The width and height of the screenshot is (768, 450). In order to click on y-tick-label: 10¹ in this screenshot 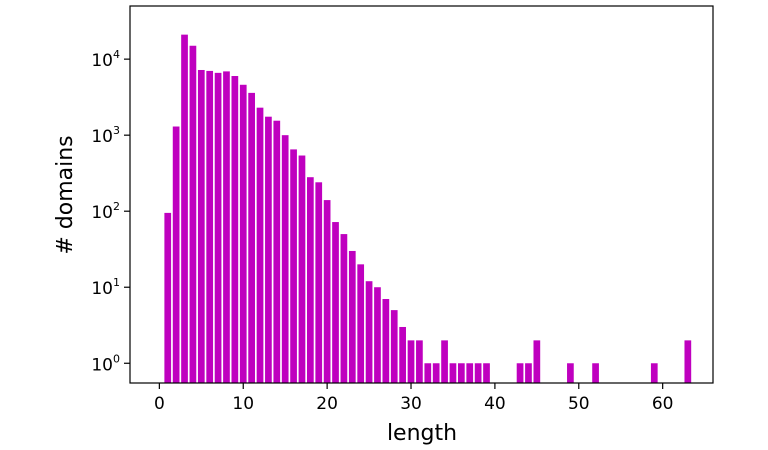, I will do `click(105, 287)`.